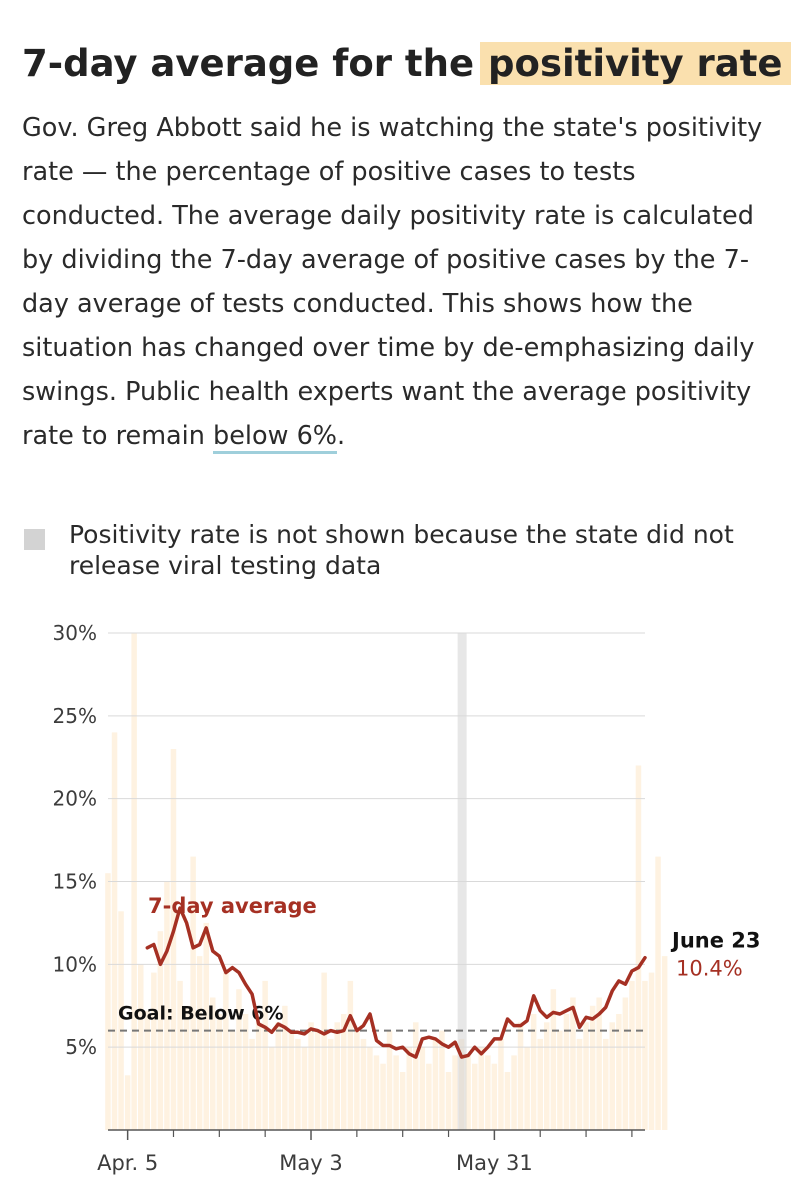 The height and width of the screenshot is (1200, 795). What do you see at coordinates (248, 63) in the screenshot?
I see `title-text: 7-day average for the` at bounding box center [248, 63].